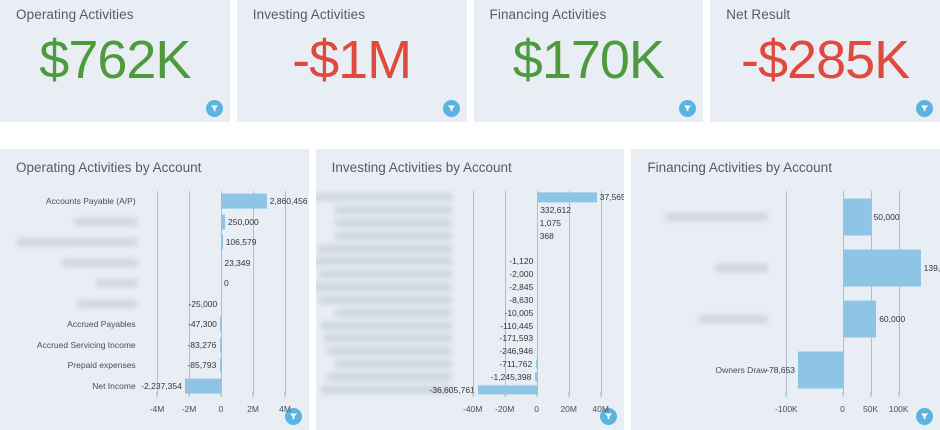 Image resolution: width=940 pixels, height=430 pixels. Describe the element at coordinates (243, 221) in the screenshot. I see `bar-value-label: 250,000` at that location.